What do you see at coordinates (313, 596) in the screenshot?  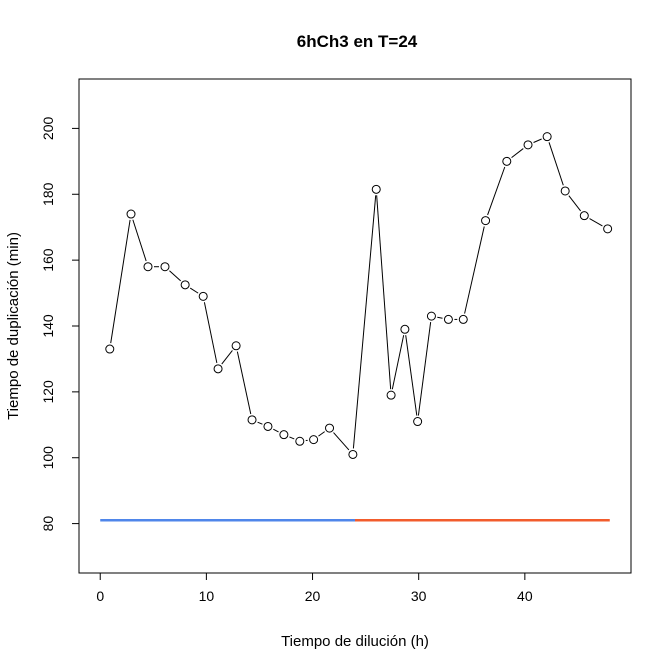 I see `x-tick-label: 20` at bounding box center [313, 596].